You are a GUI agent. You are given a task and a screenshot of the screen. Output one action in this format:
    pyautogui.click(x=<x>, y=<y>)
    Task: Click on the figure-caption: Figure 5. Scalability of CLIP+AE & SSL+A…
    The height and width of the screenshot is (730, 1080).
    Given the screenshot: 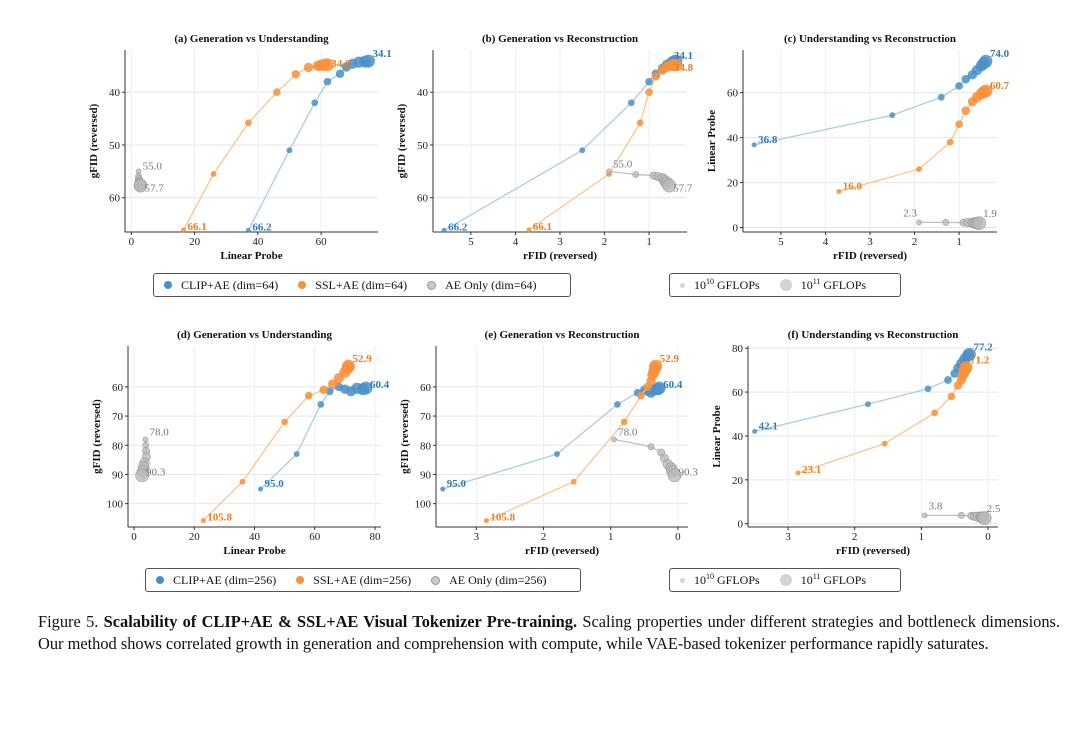 What is the action you would take?
    pyautogui.click(x=549, y=633)
    